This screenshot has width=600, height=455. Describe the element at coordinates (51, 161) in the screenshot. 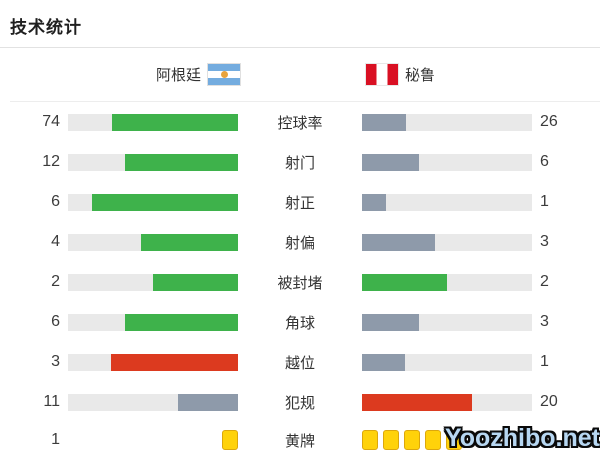

I see `home-value: 12` at that location.